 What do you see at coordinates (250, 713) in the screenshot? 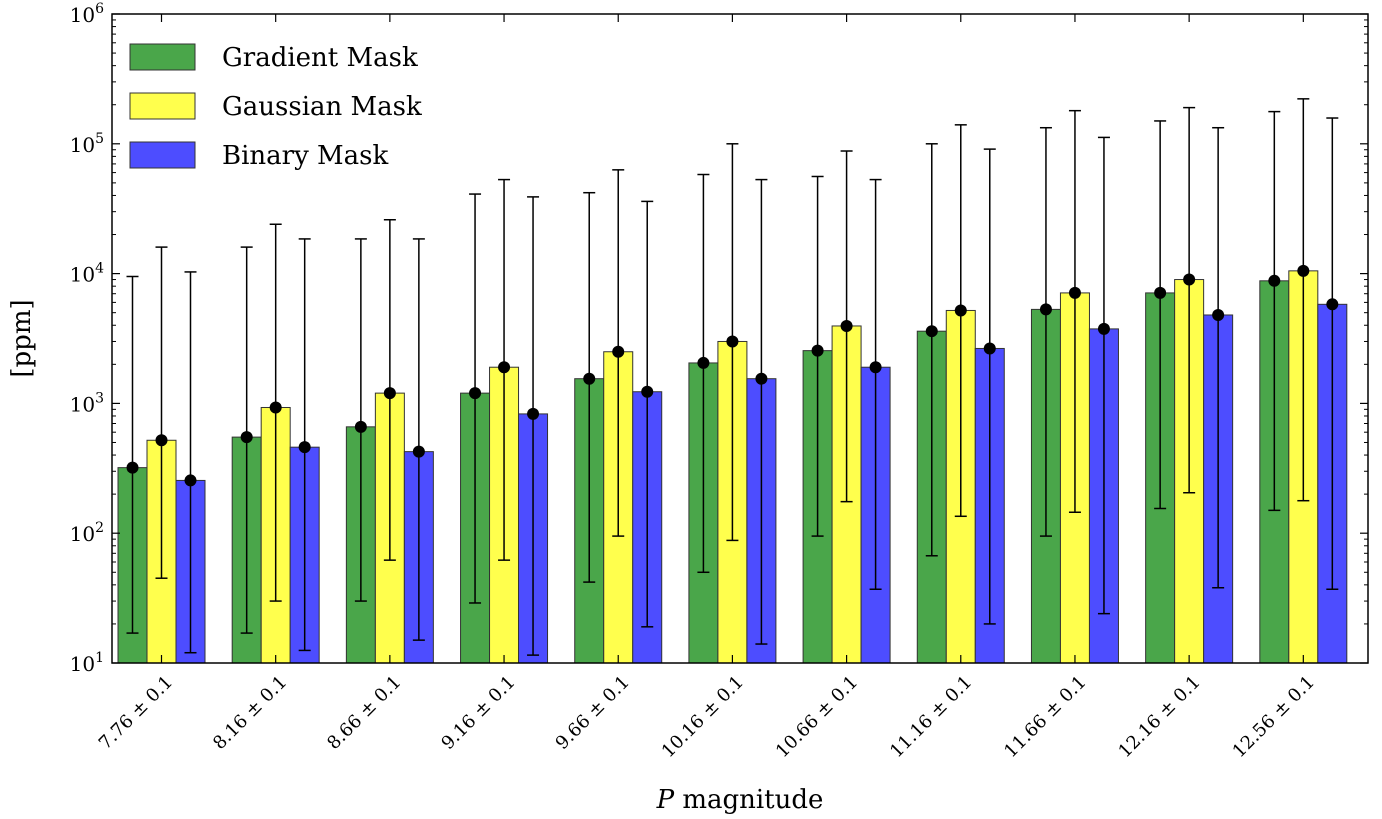
I see `x-tick-label: 8.16 ± 0.1` at bounding box center [250, 713].